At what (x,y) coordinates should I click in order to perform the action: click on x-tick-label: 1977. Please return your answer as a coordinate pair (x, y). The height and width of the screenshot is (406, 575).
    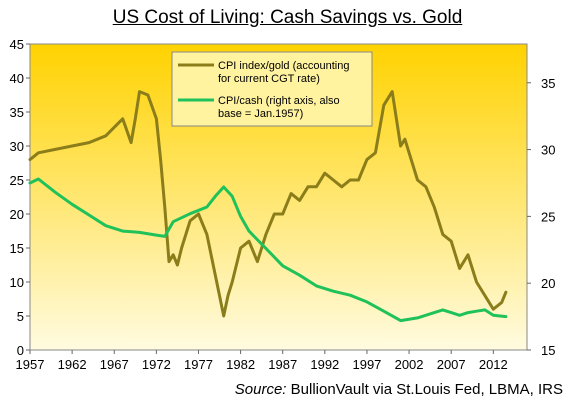
    Looking at the image, I should click on (198, 364).